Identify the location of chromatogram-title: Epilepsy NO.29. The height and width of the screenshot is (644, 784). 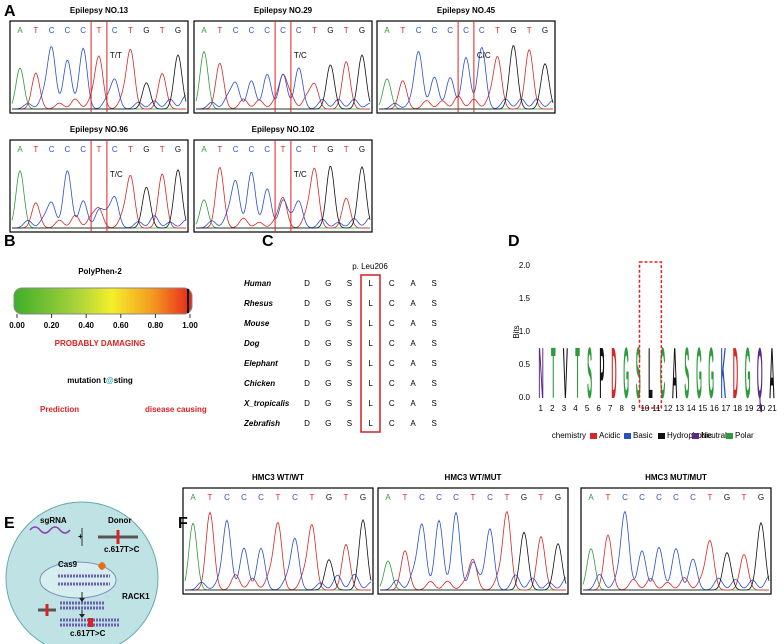
(283, 10).